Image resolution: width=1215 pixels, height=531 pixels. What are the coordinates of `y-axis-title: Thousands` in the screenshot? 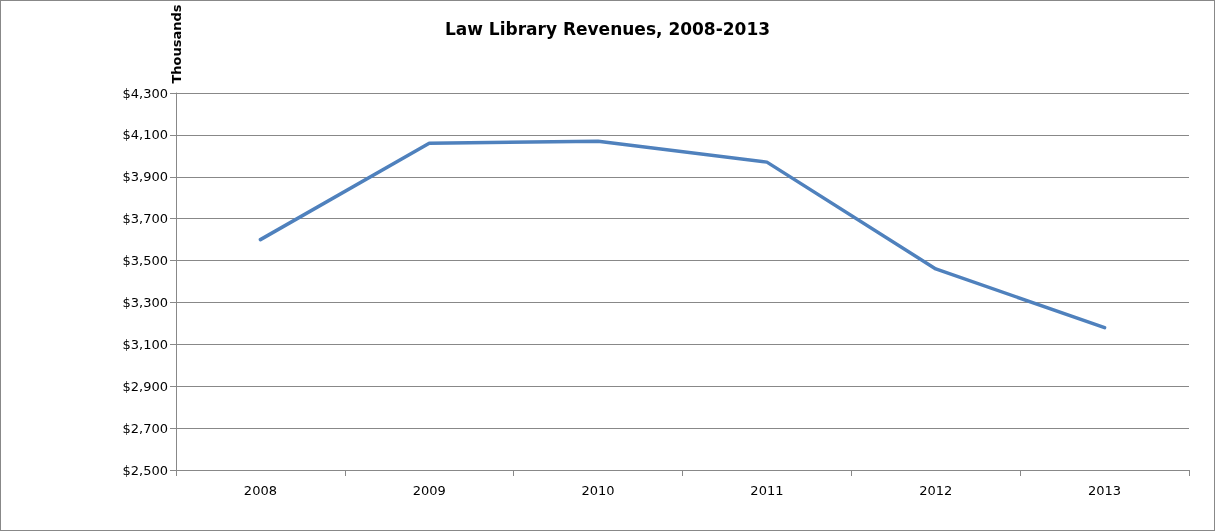 It's located at (176, 44).